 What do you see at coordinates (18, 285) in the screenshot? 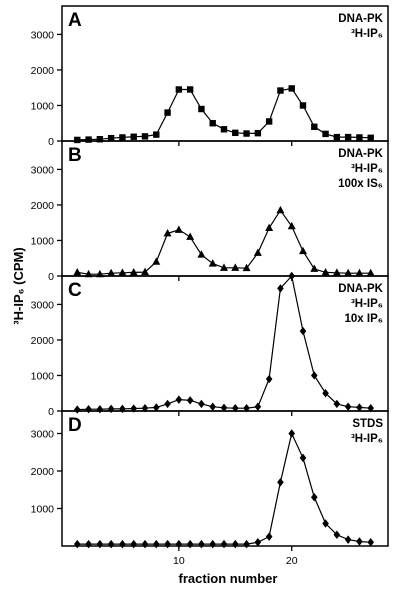
I see `y-axis-title: ³H-IP₆ (CPM)` at bounding box center [18, 285].